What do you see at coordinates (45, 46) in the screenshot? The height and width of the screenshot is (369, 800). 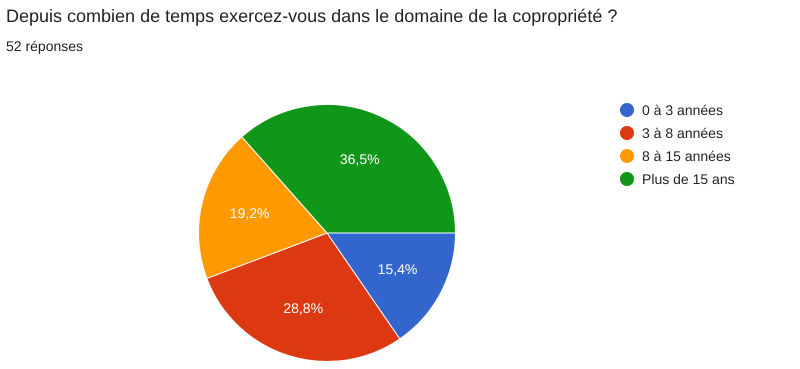 I see `text: 52 réponses` at bounding box center [45, 46].